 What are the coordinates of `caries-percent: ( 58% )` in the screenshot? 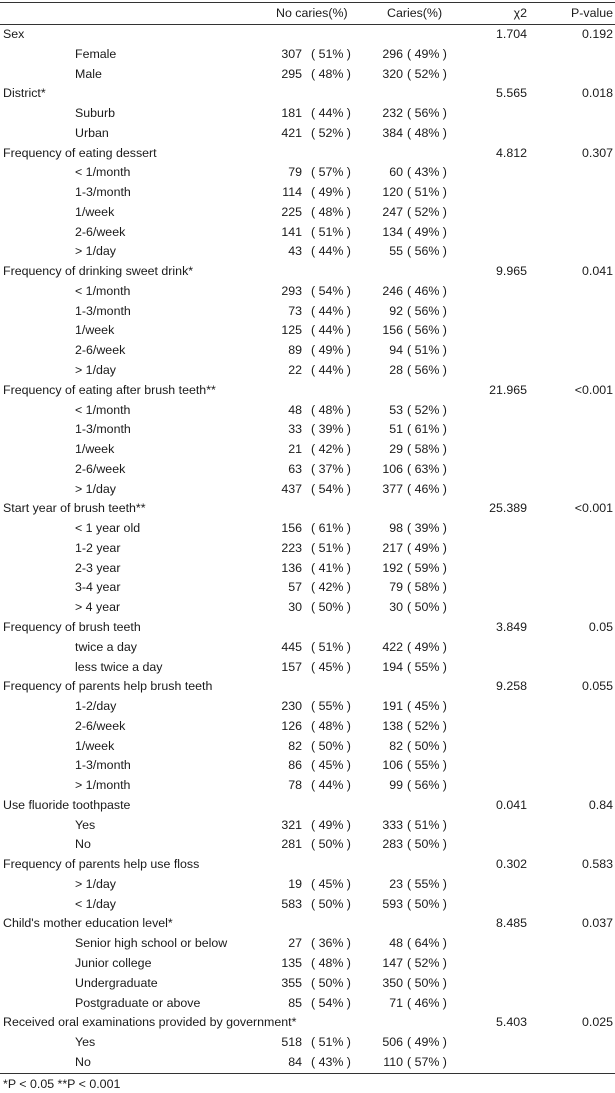 It's located at (427, 449).